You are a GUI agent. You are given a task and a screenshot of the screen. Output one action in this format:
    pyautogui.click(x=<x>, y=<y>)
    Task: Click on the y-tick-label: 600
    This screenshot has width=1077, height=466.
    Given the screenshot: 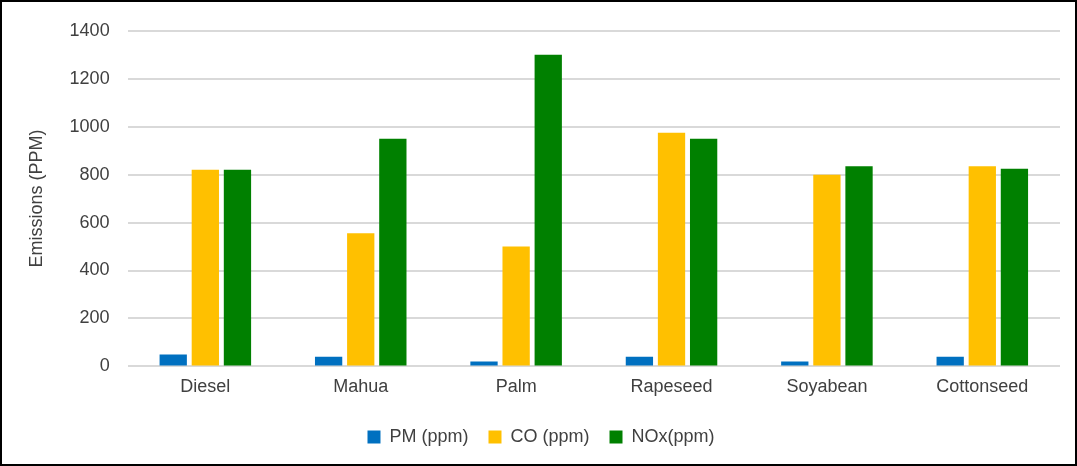 What is the action you would take?
    pyautogui.click(x=94, y=221)
    